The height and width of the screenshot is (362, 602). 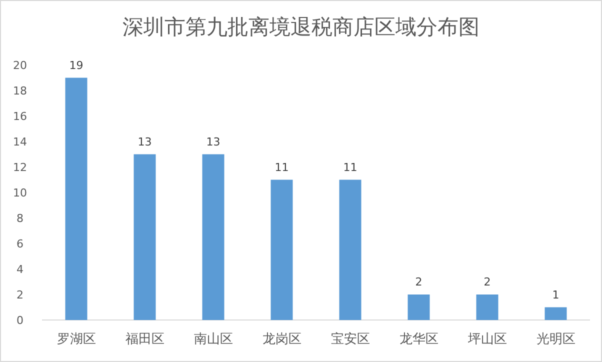 What do you see at coordinates (20, 65) in the screenshot?
I see `y-tick-label: 20` at bounding box center [20, 65].